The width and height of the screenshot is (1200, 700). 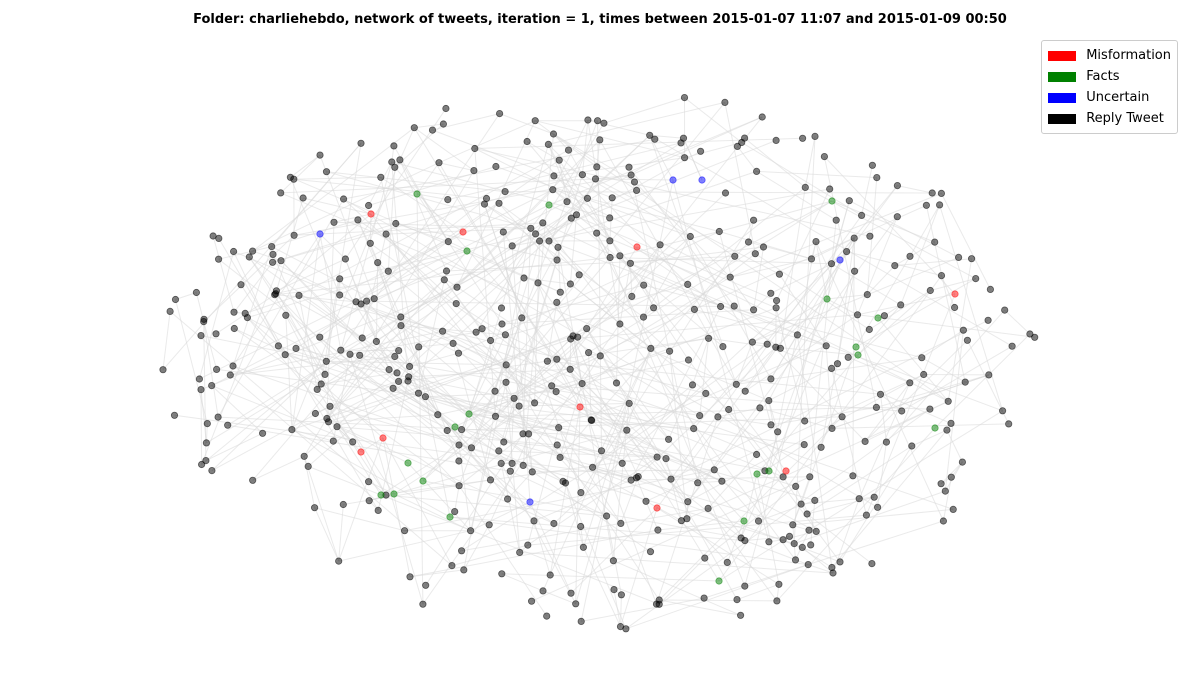 What do you see at coordinates (320, 234) in the screenshot?
I see `uncertain-node` at bounding box center [320, 234].